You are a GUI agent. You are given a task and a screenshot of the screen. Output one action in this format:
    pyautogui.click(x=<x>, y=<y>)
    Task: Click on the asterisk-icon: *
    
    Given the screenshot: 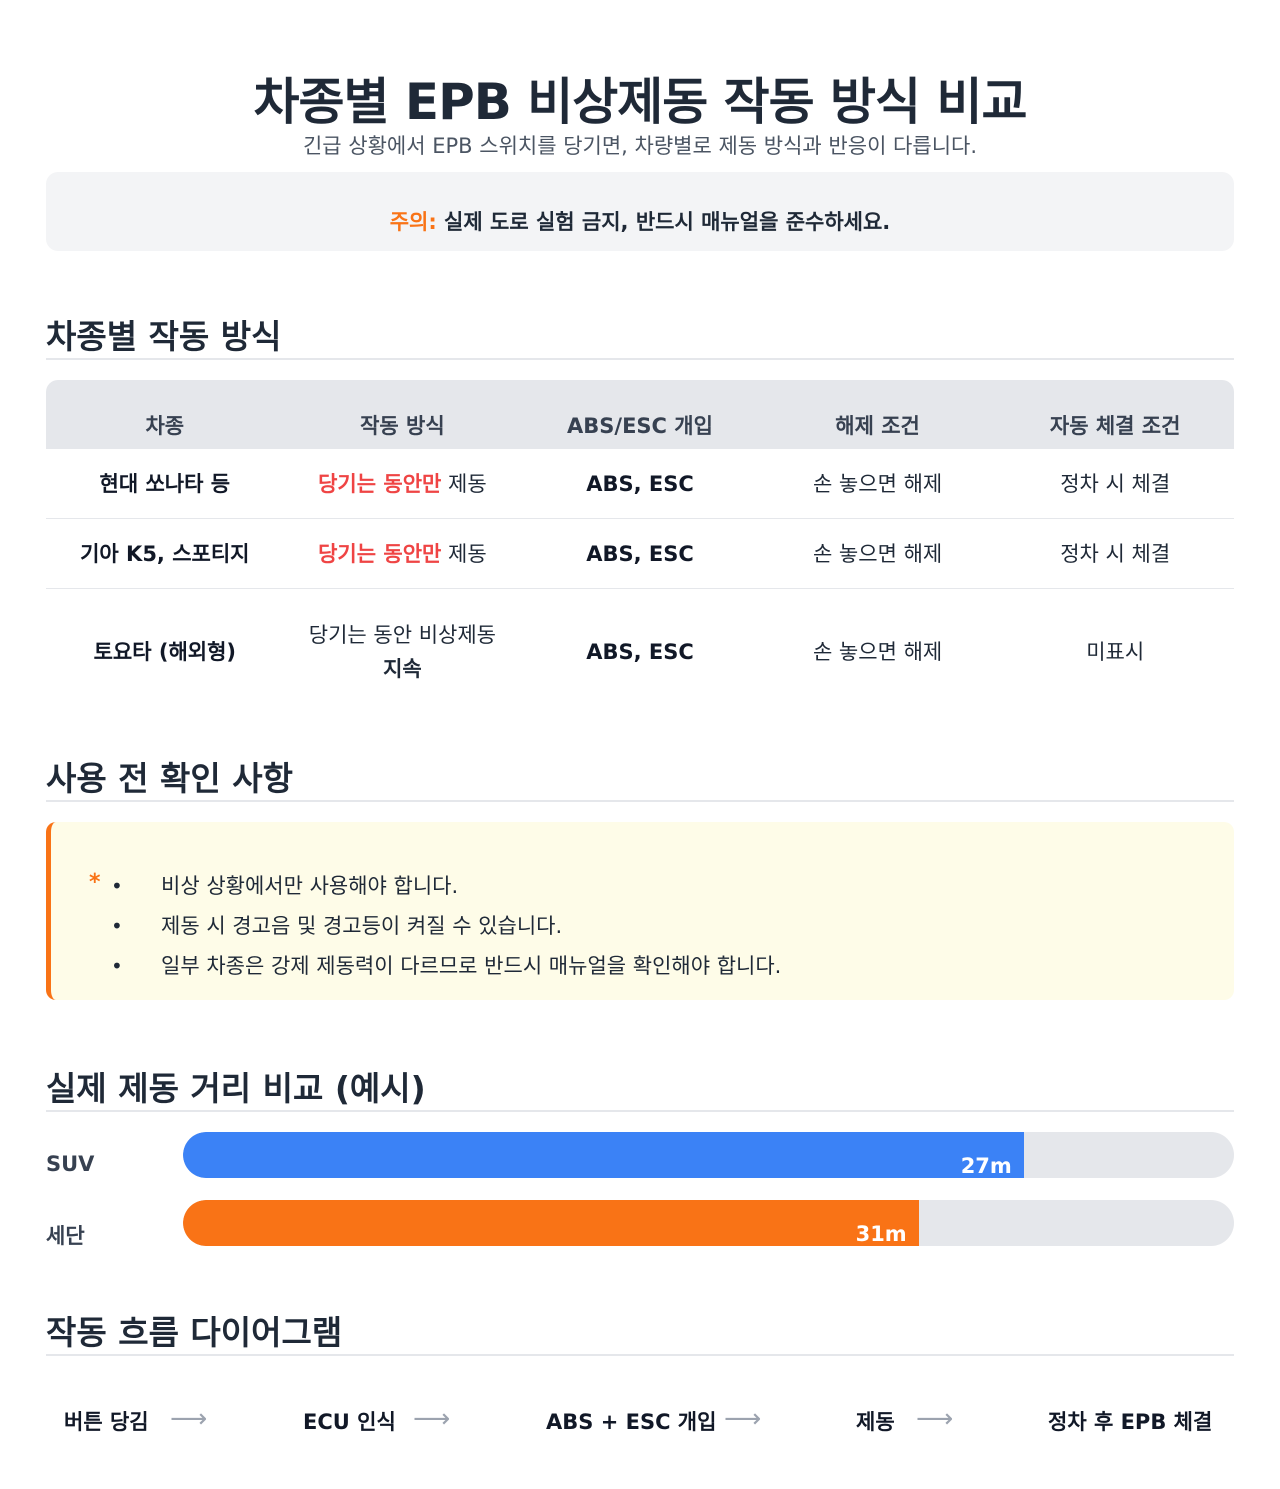 What is the action you would take?
    pyautogui.click(x=95, y=882)
    